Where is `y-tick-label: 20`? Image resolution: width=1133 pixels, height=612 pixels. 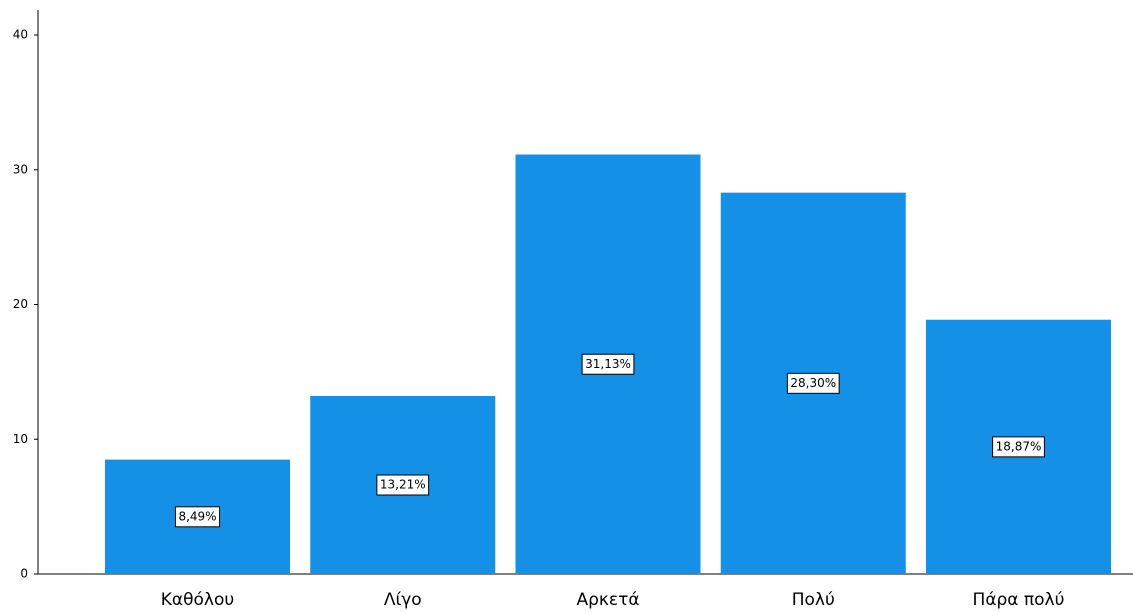 y-tick-label: 20 is located at coordinates (20, 304).